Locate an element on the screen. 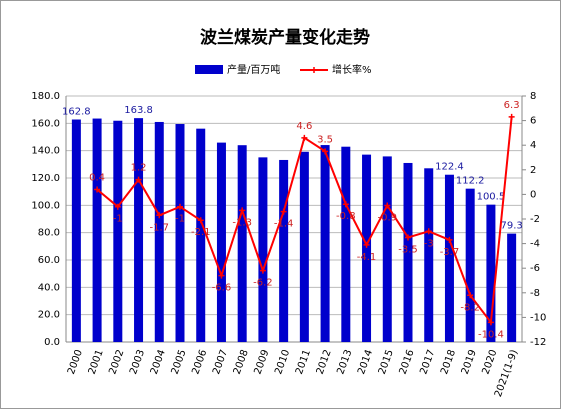 The width and height of the screenshot is (561, 409). line-value-label: -0.8 is located at coordinates (346, 216).